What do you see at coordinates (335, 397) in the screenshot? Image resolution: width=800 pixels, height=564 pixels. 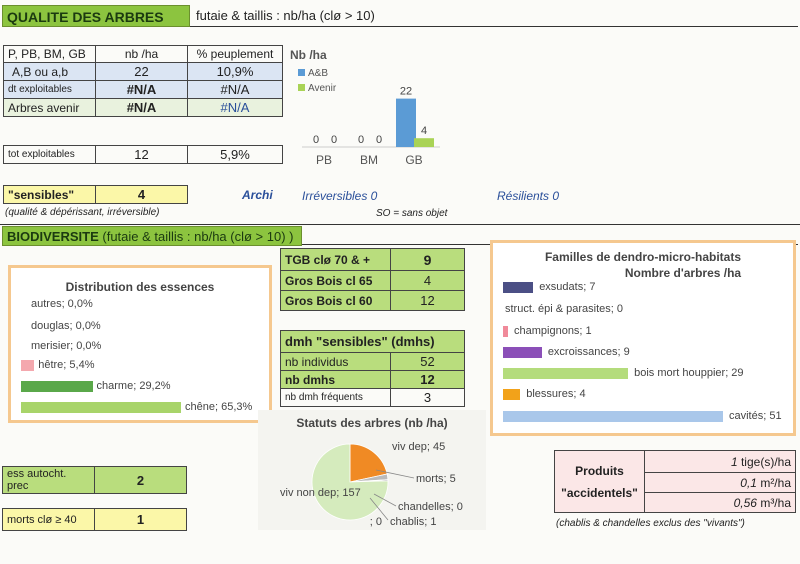 I see `dmh-label: nb dmh fréquents` at bounding box center [335, 397].